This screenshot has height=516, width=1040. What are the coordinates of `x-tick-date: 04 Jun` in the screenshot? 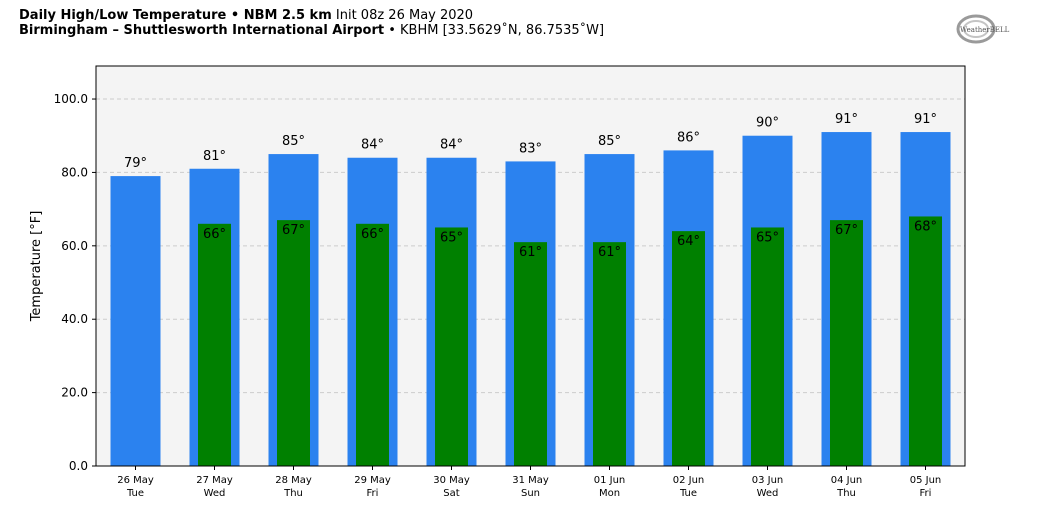 It's located at (847, 480).